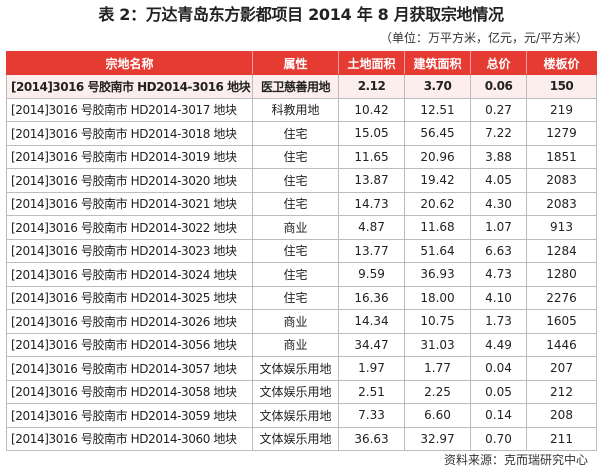  Describe the element at coordinates (437, 86) in the screenshot. I see `cell-floor-area: 3.70` at that location.